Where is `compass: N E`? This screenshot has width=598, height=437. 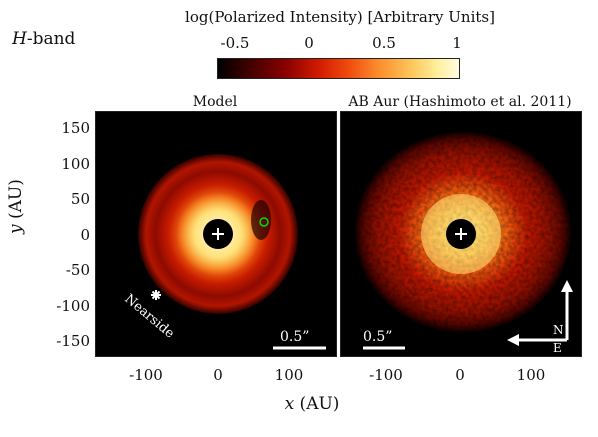 compass: N E is located at coordinates (540, 317).